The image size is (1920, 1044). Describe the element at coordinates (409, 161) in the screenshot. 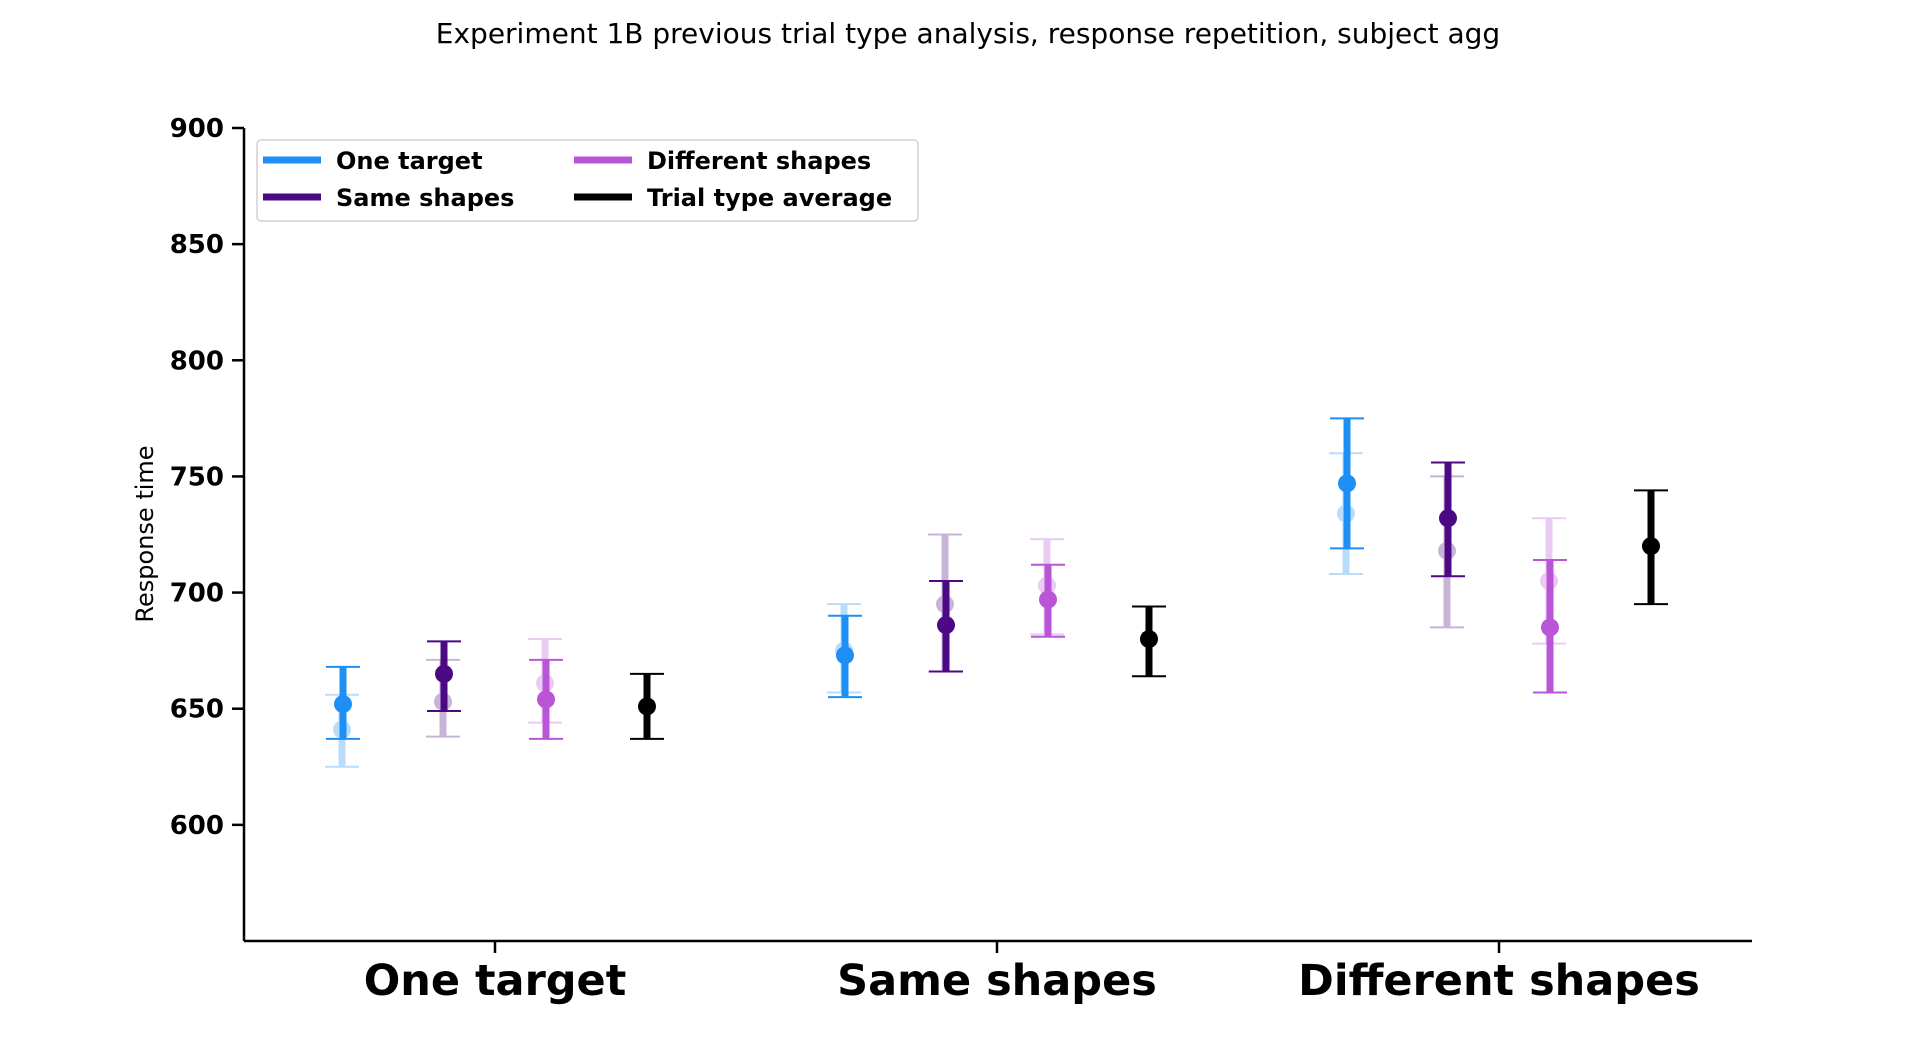

I see `legend-label: One target` at that location.